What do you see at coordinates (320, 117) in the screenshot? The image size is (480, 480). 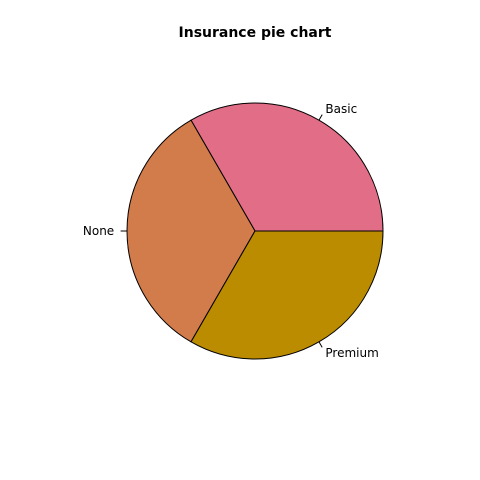 I see `pie-tick-basic` at bounding box center [320, 117].